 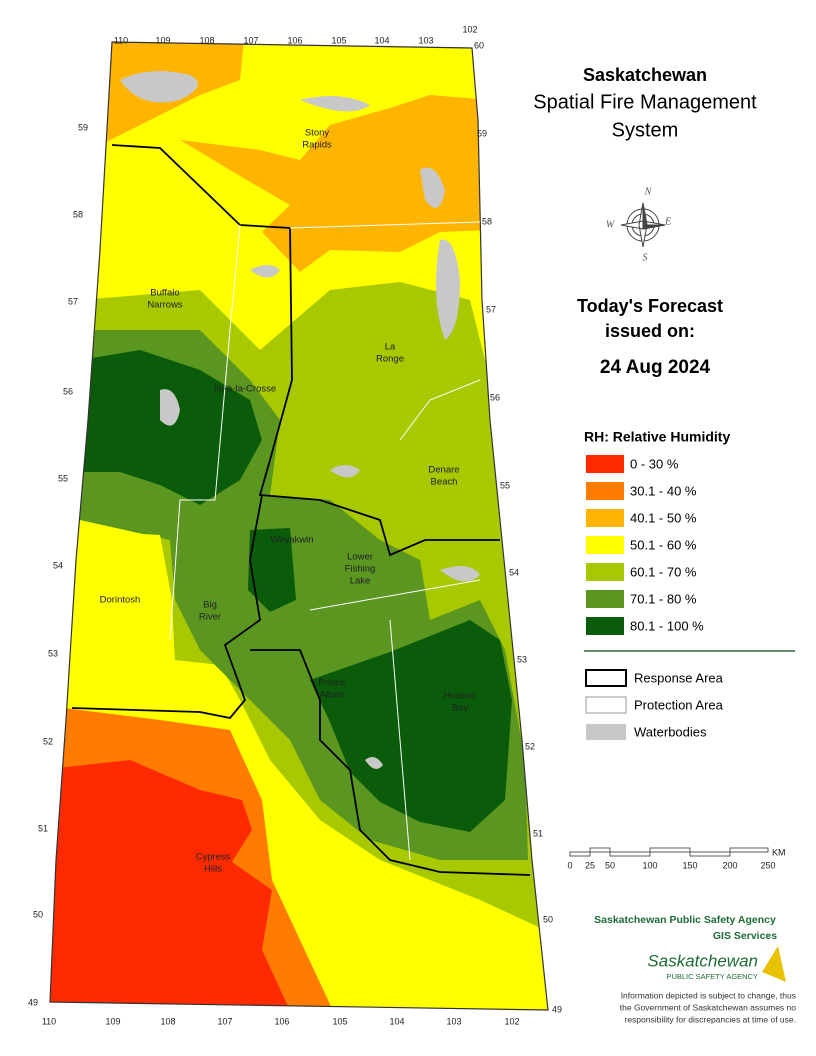 What do you see at coordinates (38, 914) in the screenshot?
I see `latitude-label: 50` at bounding box center [38, 914].